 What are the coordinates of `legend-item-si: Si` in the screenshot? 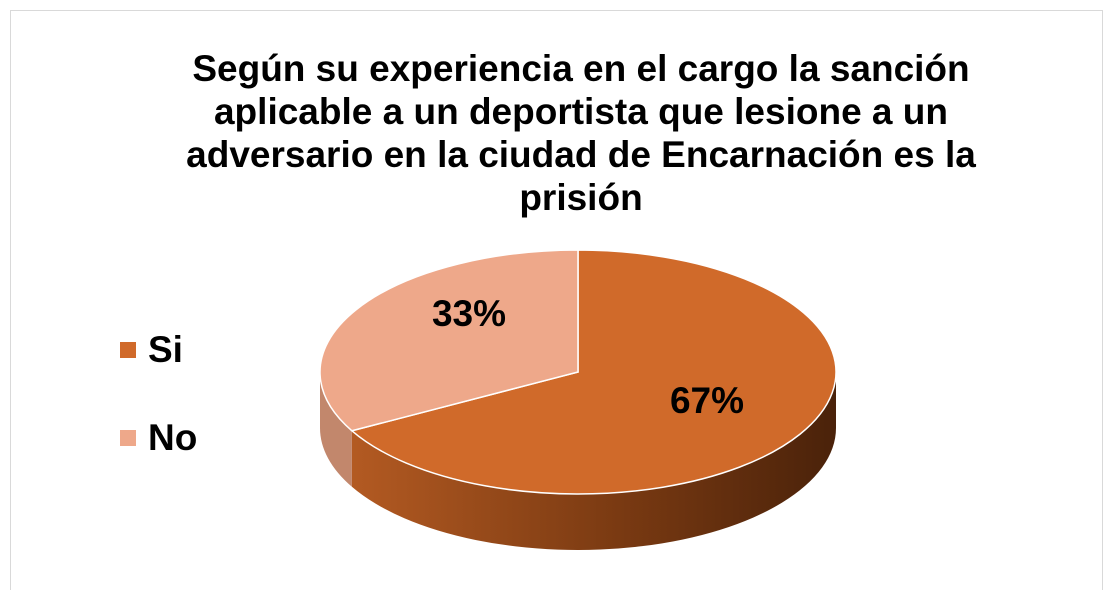 It's located at (151, 350).